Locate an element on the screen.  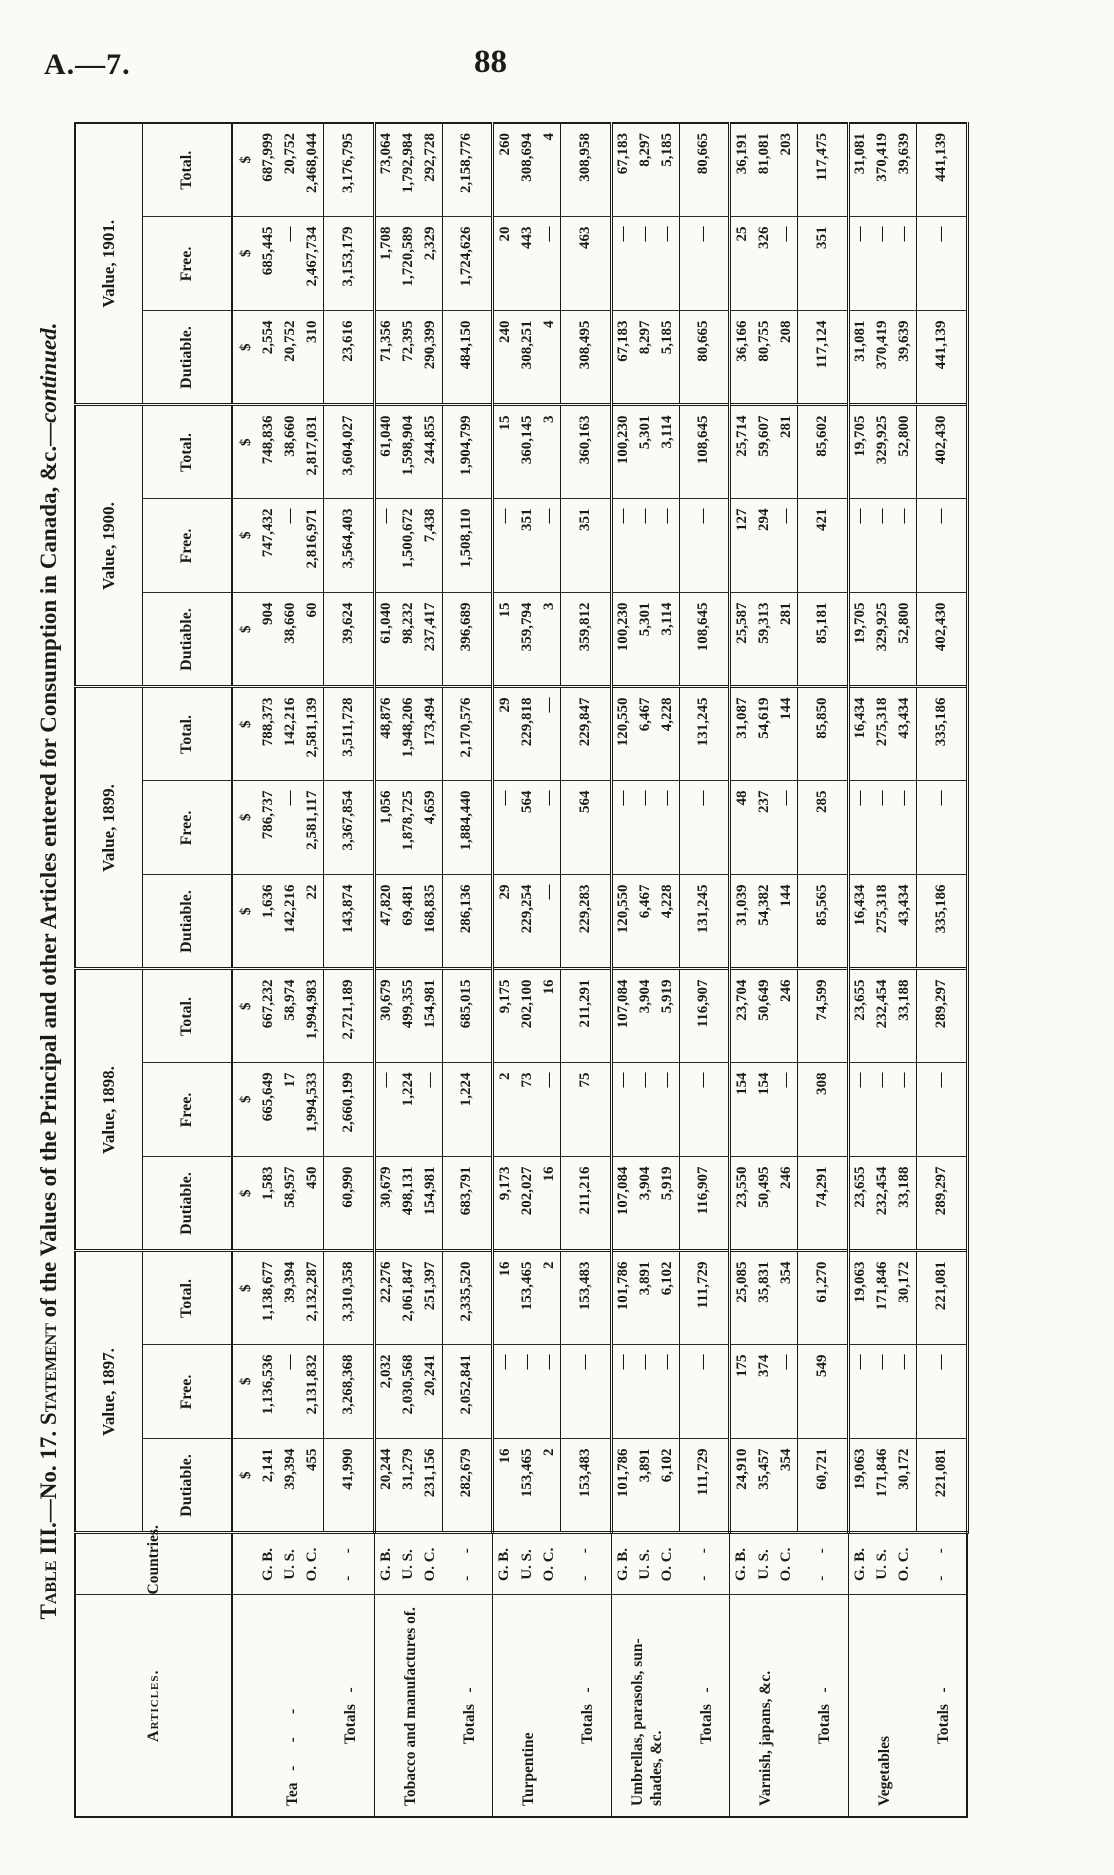
value-cell: 450 is located at coordinates (312, 1204).